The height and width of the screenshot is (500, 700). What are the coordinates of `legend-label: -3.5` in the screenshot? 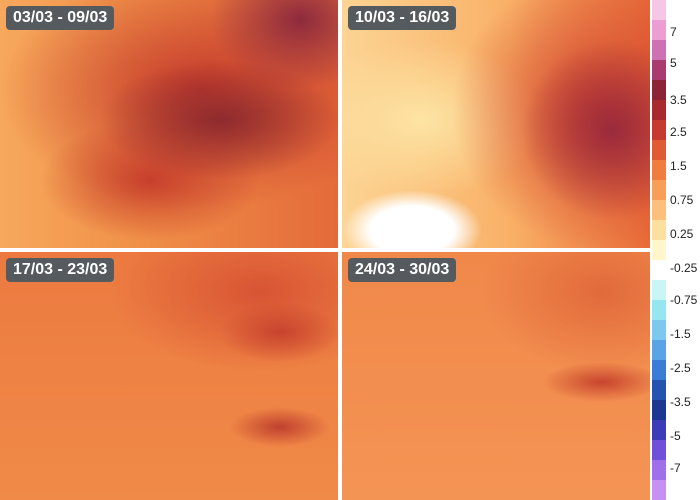 It's located at (680, 402).